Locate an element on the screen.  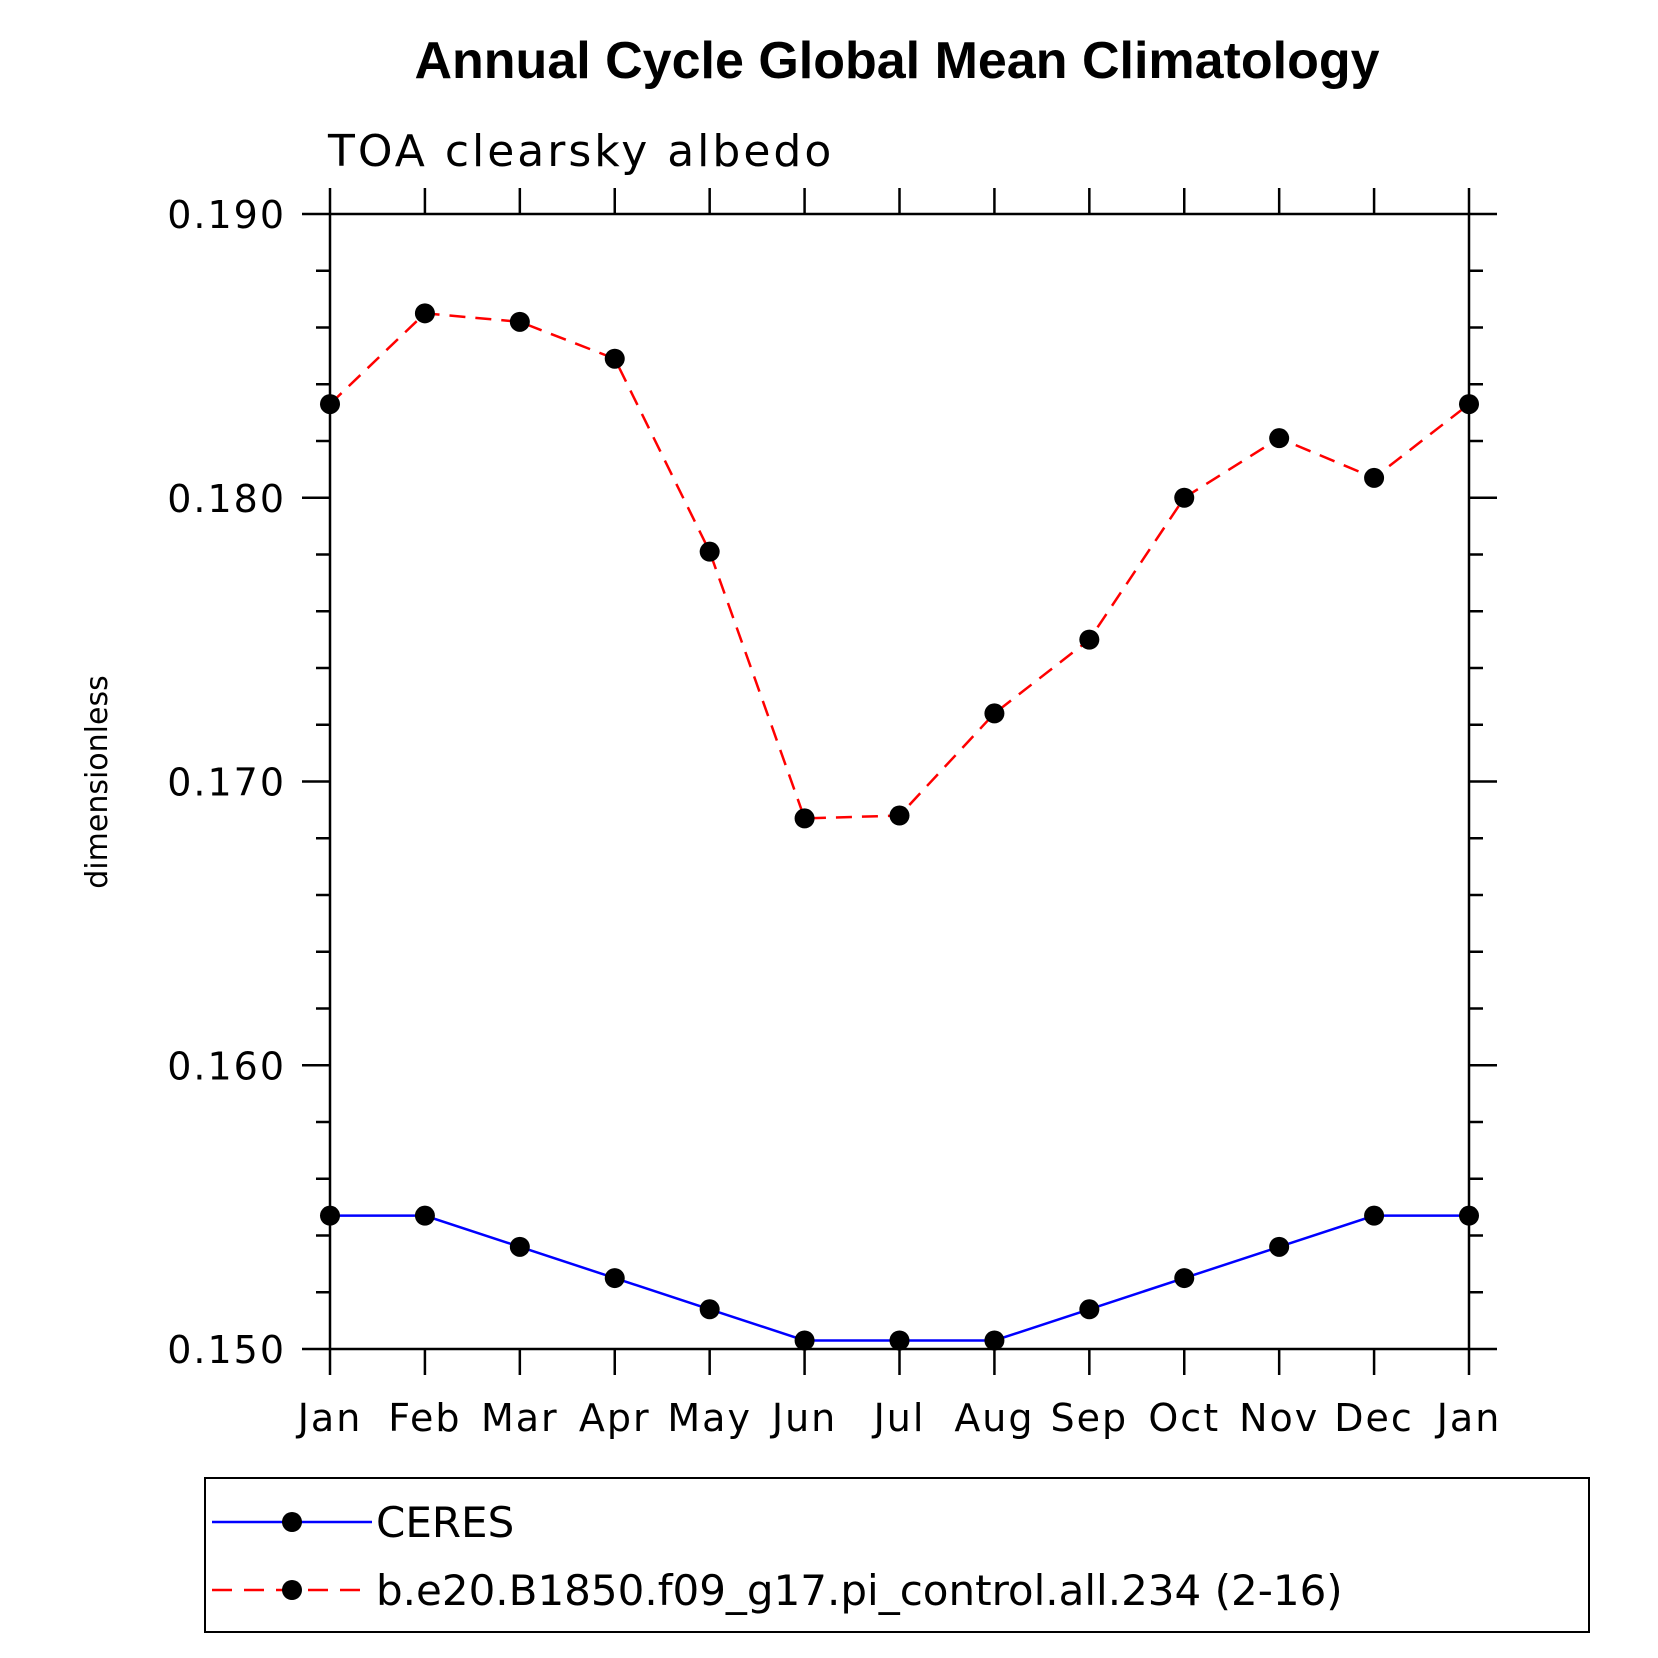
x-tick-label: May is located at coordinates (709, 1418).